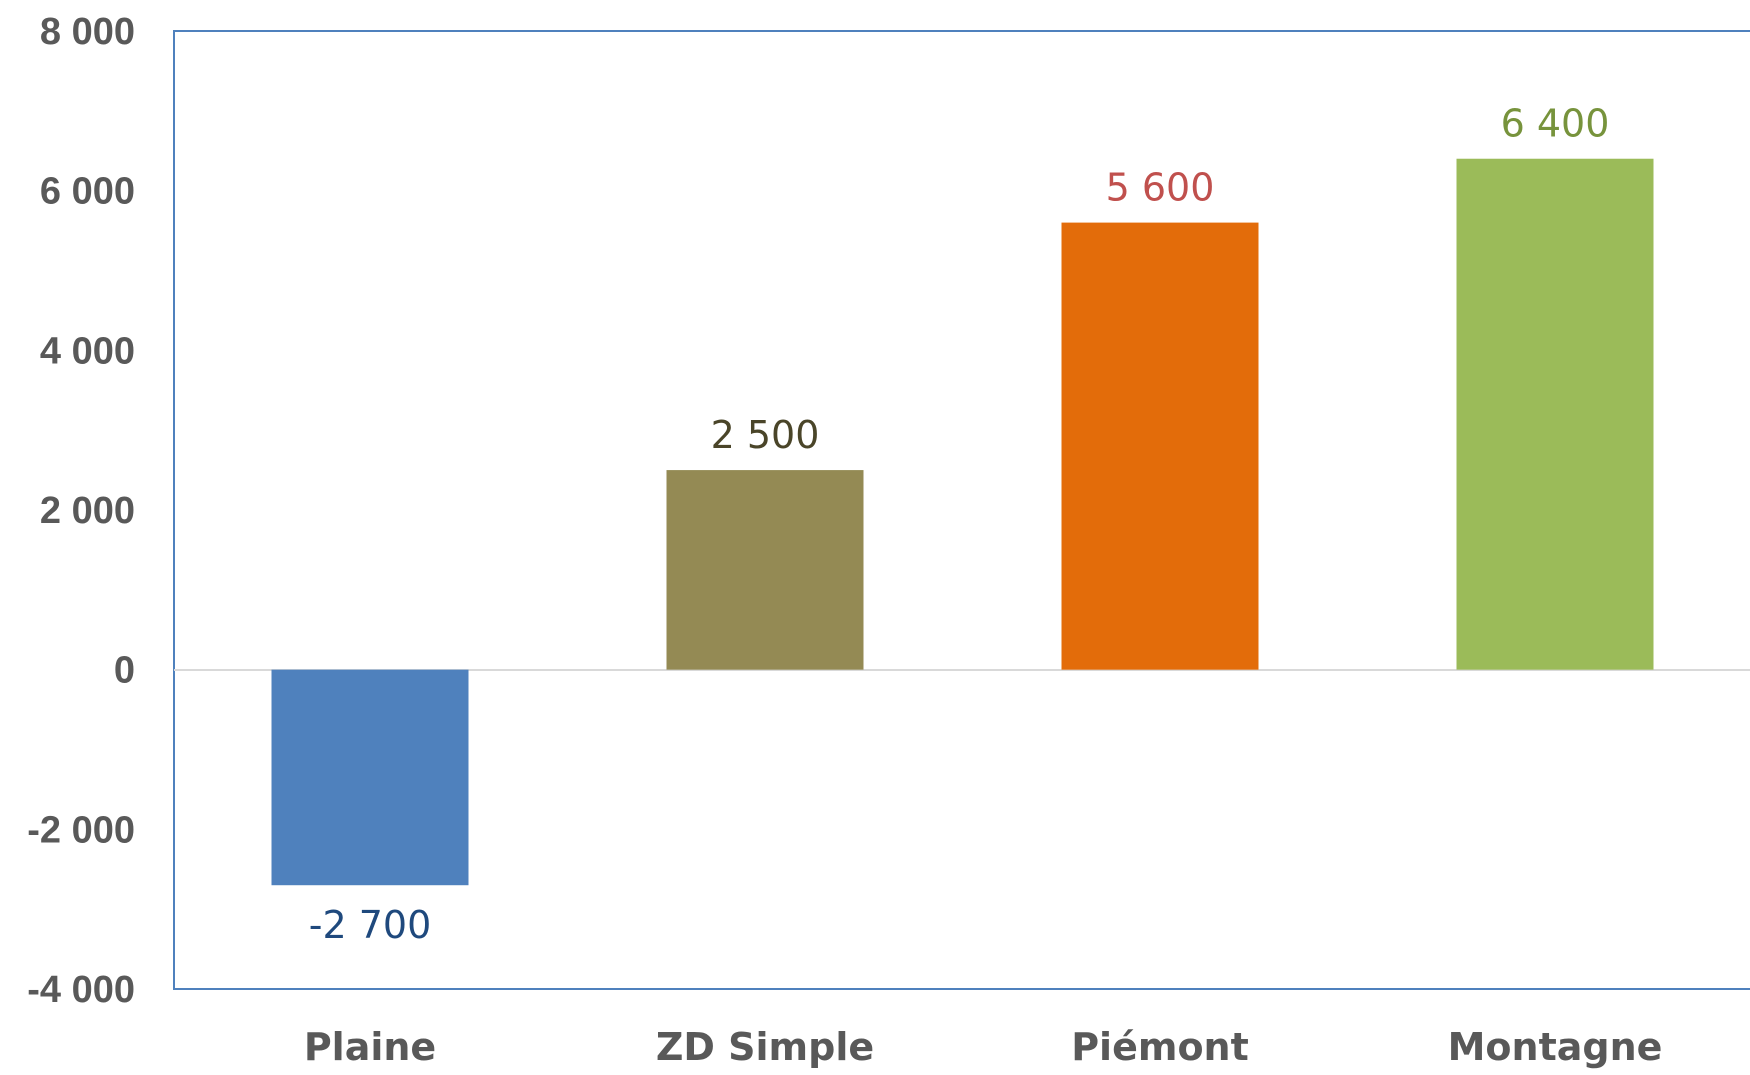  I want to click on y-tick-label: 0, so click(124, 671).